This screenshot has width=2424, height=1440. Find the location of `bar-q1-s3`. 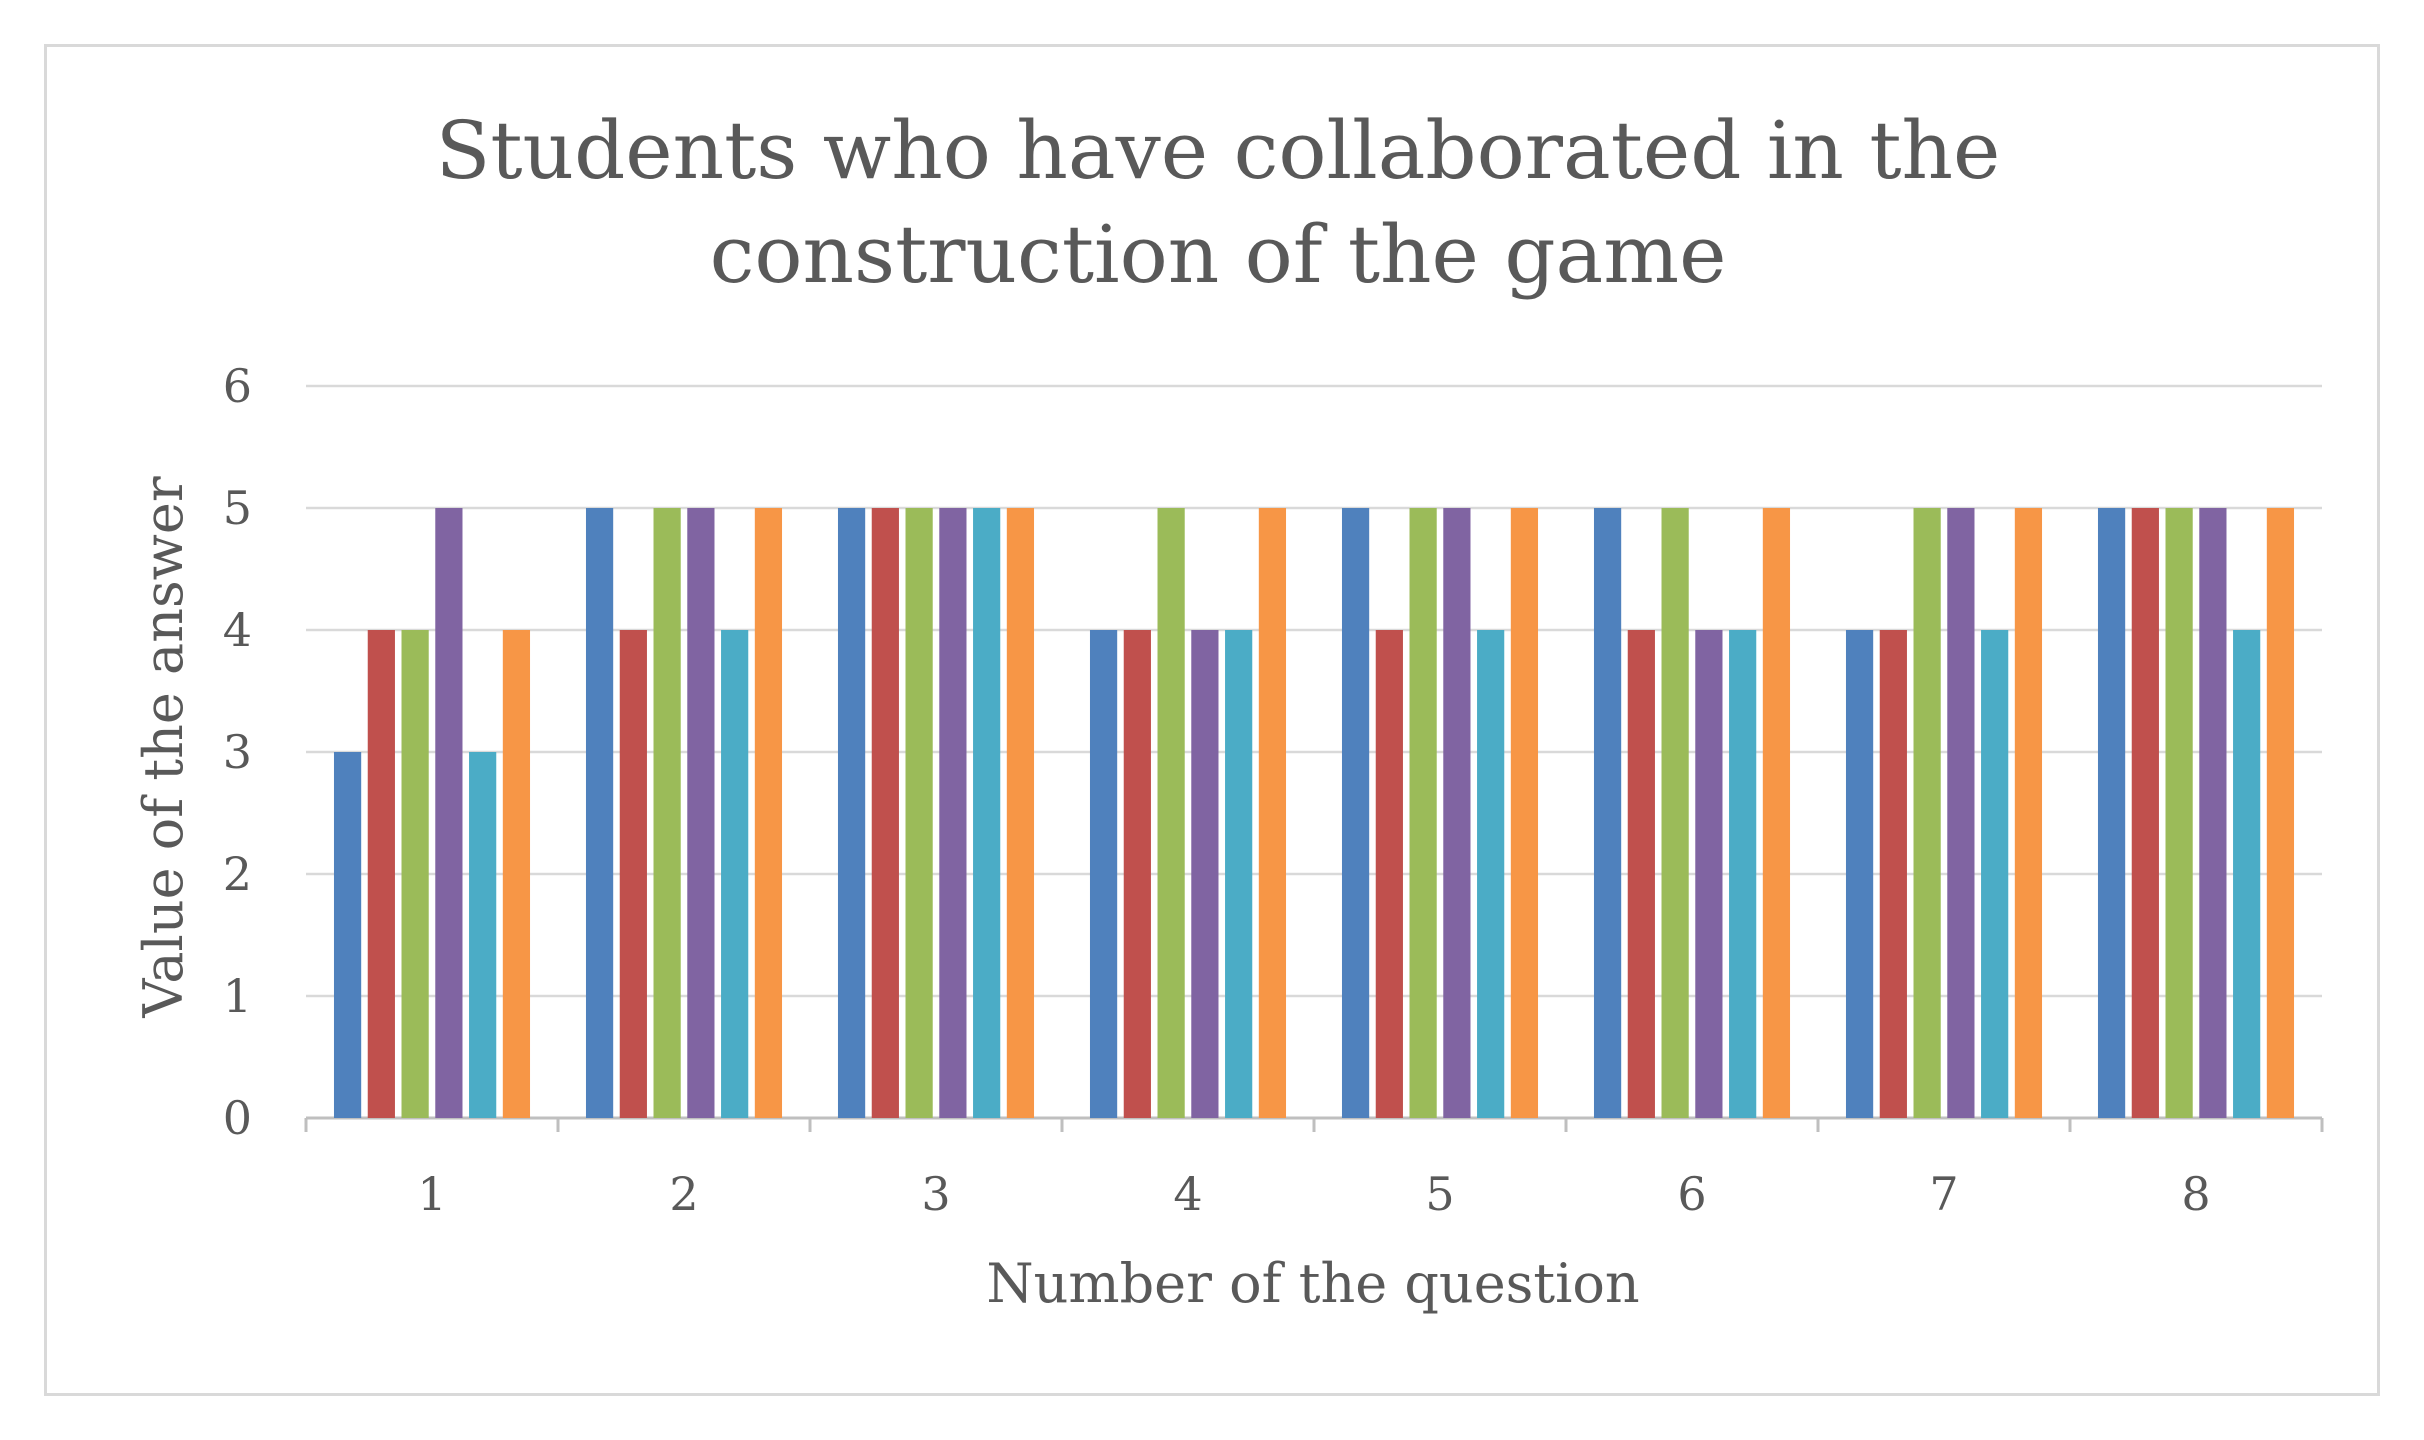

bar-q1-s3 is located at coordinates (415, 874).